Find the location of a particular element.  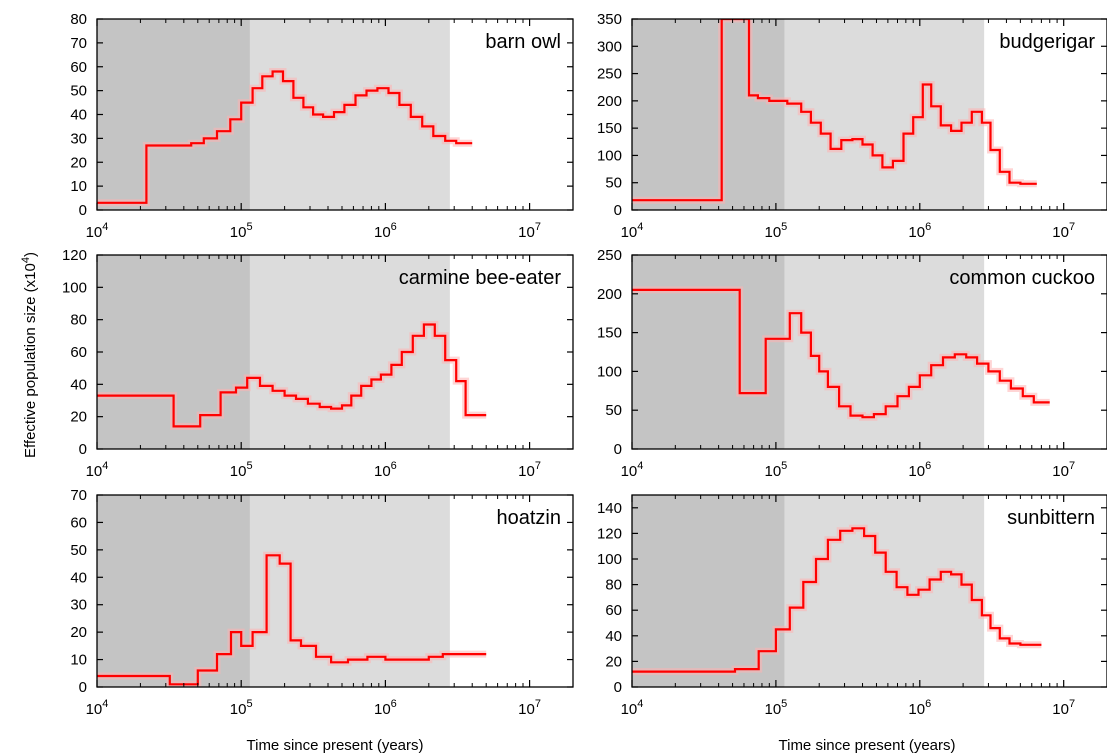

y-tick-label: 120 is located at coordinates (74, 255).